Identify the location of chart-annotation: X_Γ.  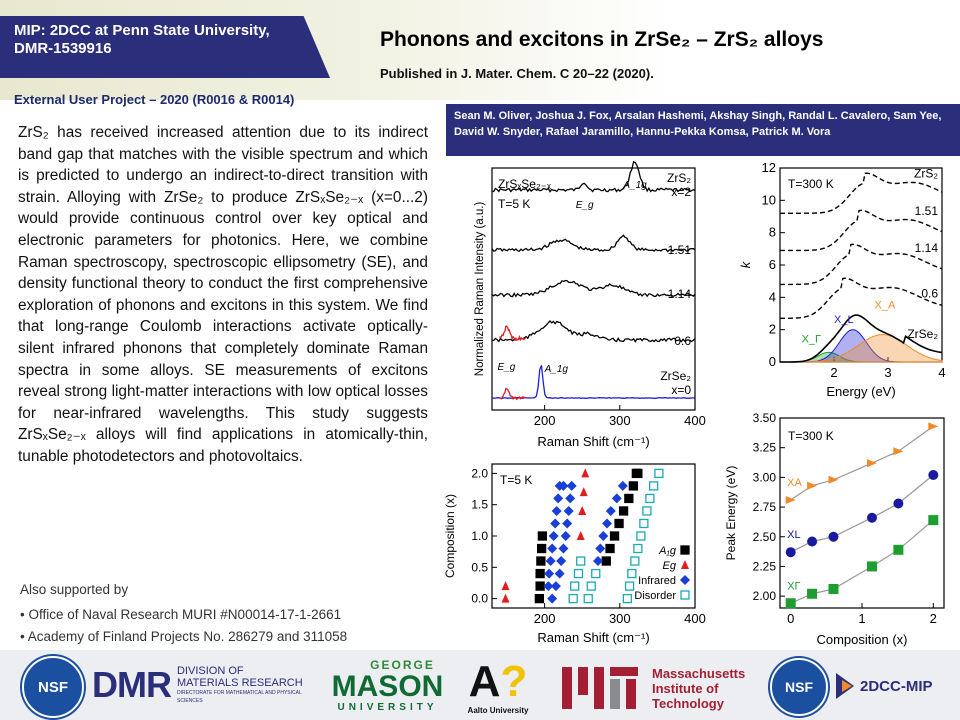
(812, 340).